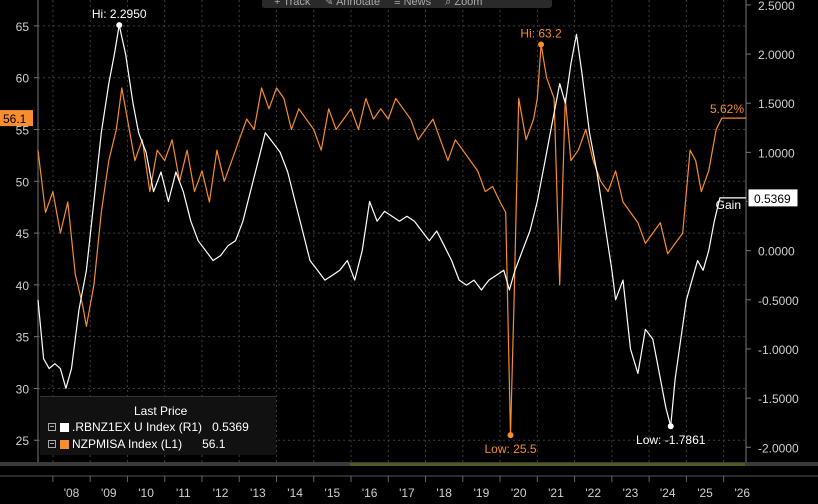 This screenshot has height=504, width=818. Describe the element at coordinates (776, 55) in the screenshot. I see `right-tick-label: 2.0000` at that location.